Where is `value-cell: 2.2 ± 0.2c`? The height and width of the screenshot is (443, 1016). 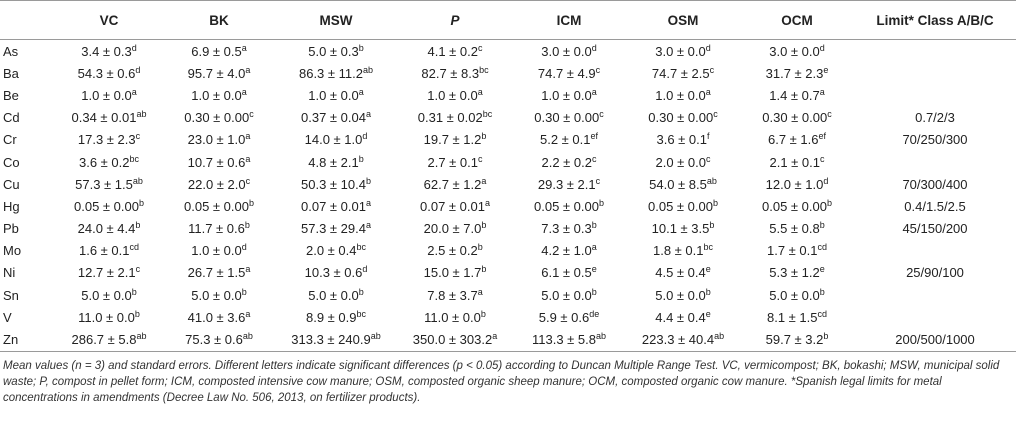
value-cell: 2.2 ± 0.2c is located at coordinates (569, 162).